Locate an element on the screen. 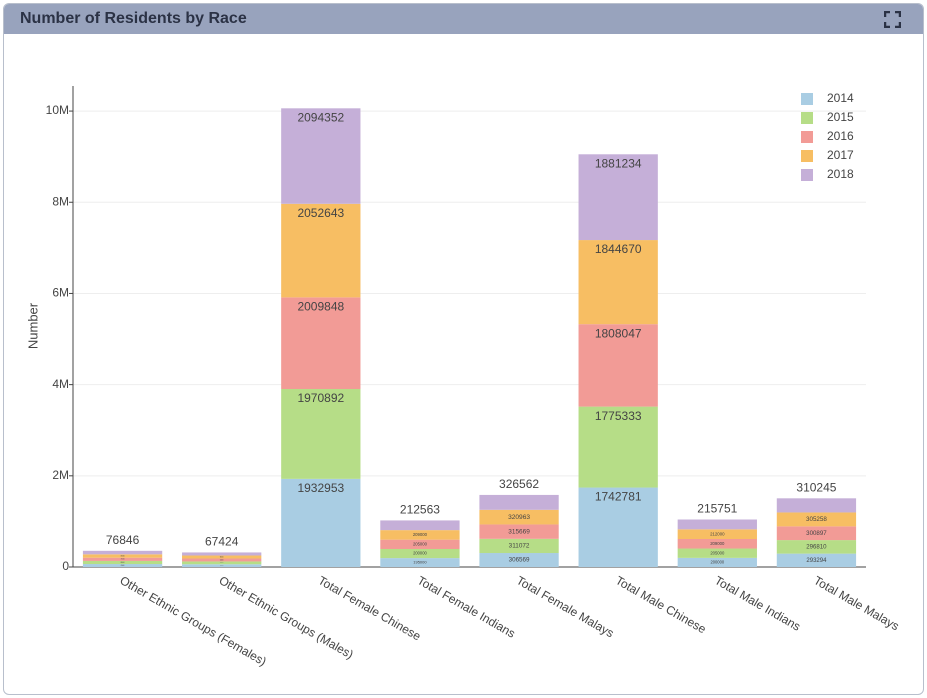 This screenshot has height=698, width=927. data-label: 64000 is located at coordinates (222, 560).